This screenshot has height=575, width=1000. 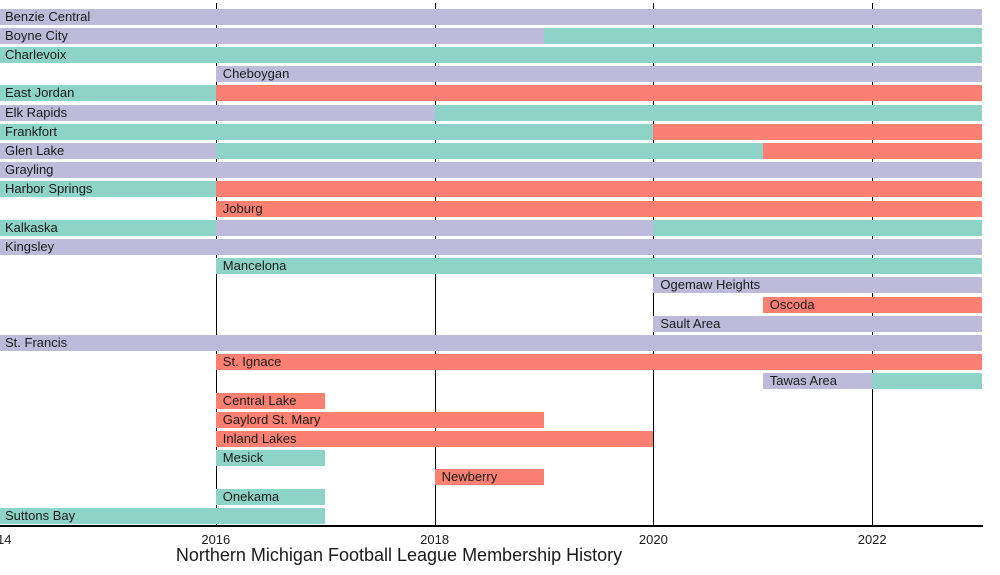 What do you see at coordinates (251, 496) in the screenshot?
I see `team-label: Onekama` at bounding box center [251, 496].